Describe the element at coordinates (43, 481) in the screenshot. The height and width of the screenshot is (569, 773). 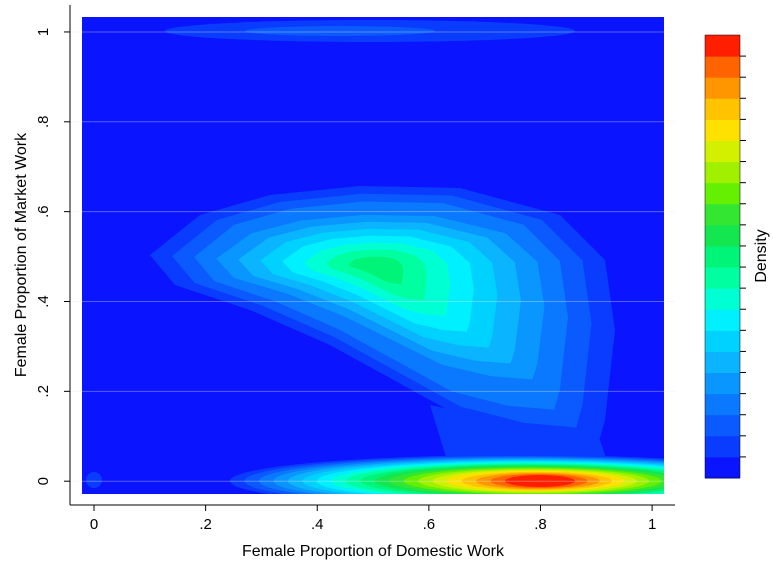
I see `y-tick-label: 0` at that location.